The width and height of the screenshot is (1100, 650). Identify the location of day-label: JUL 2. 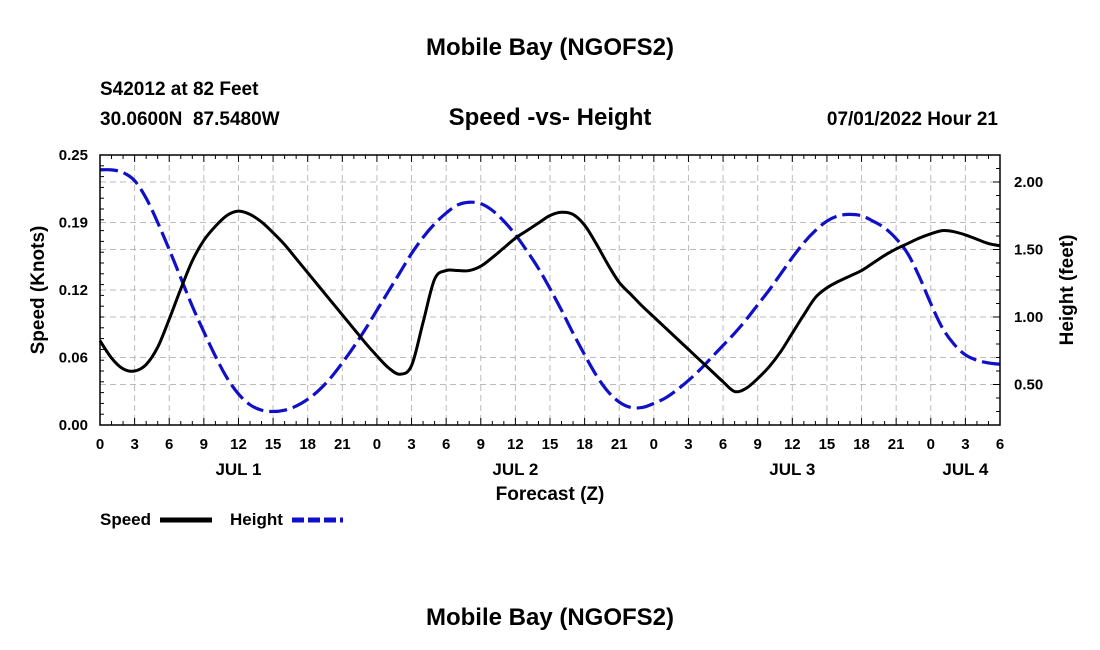
(515, 469).